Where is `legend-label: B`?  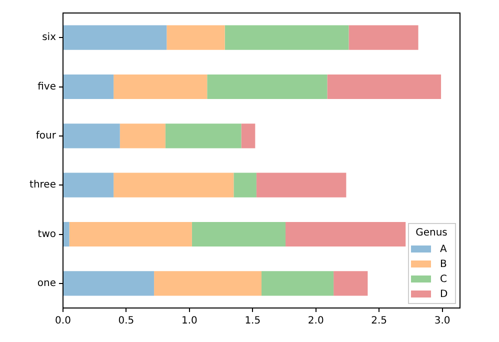 legend-label: B is located at coordinates (443, 264).